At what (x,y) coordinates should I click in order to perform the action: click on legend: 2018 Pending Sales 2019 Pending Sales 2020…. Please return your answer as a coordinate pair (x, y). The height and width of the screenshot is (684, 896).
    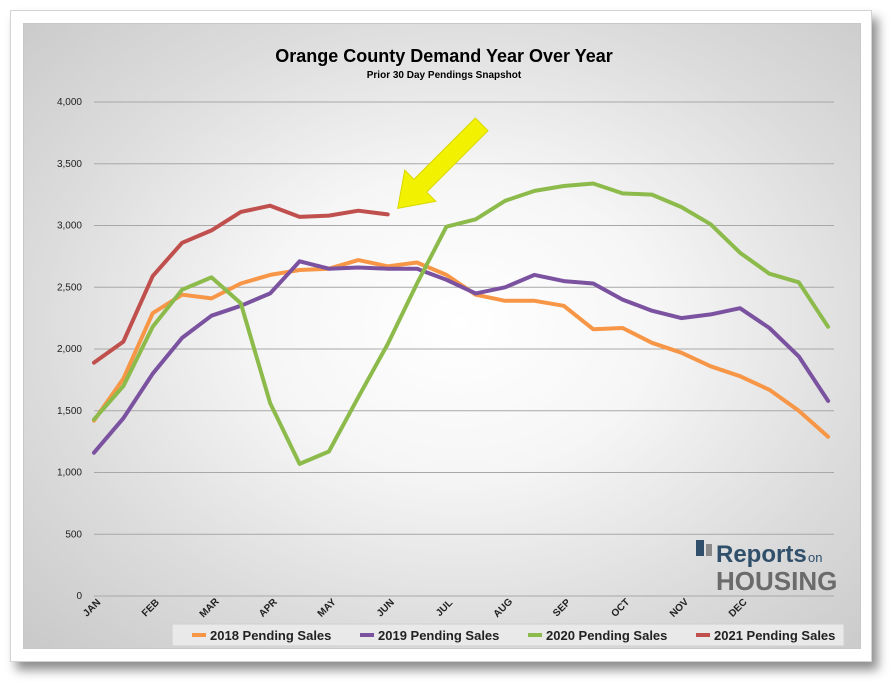
    Looking at the image, I should click on (508, 635).